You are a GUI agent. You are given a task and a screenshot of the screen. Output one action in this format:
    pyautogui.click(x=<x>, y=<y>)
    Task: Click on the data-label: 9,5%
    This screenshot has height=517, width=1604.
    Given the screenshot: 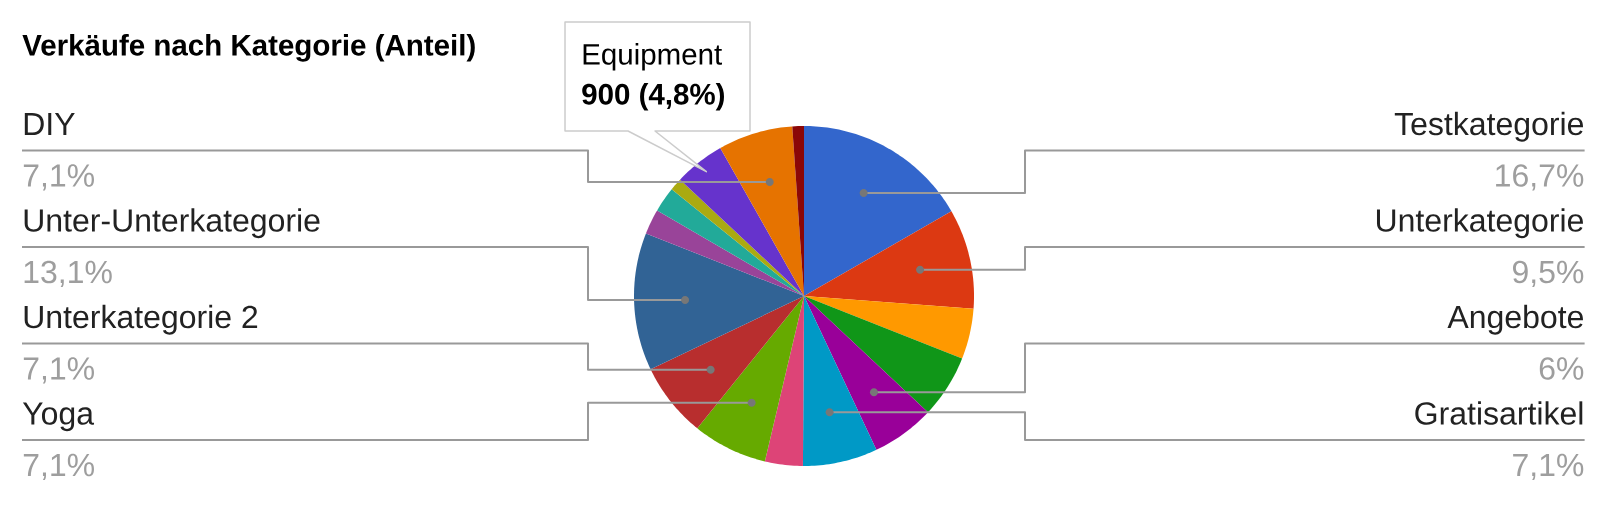 What is the action you would take?
    pyautogui.click(x=1548, y=274)
    